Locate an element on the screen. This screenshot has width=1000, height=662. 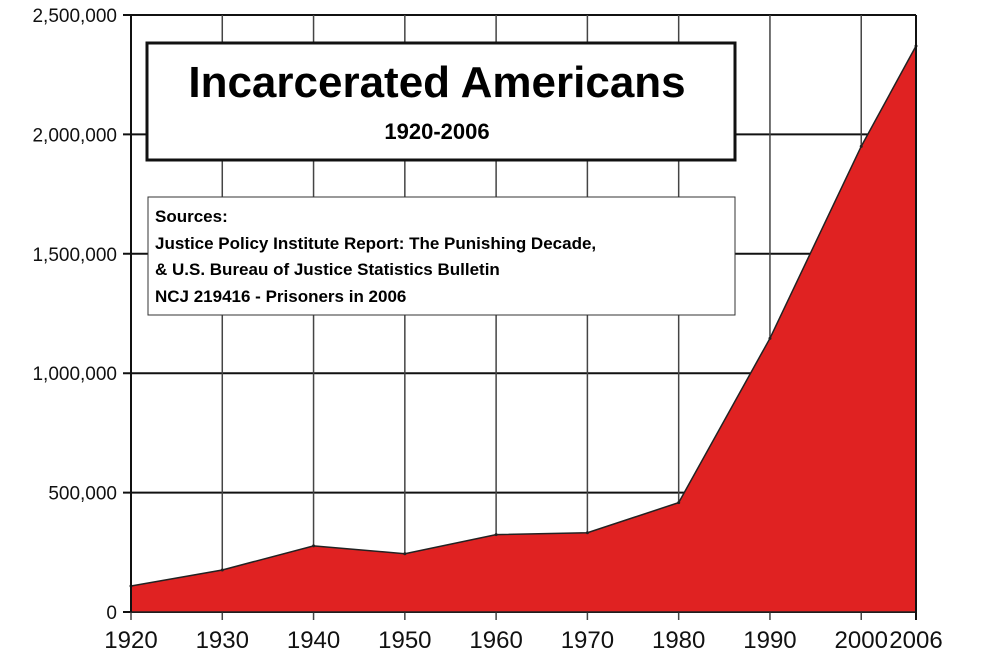
sources-heading: Sources: is located at coordinates (191, 216).